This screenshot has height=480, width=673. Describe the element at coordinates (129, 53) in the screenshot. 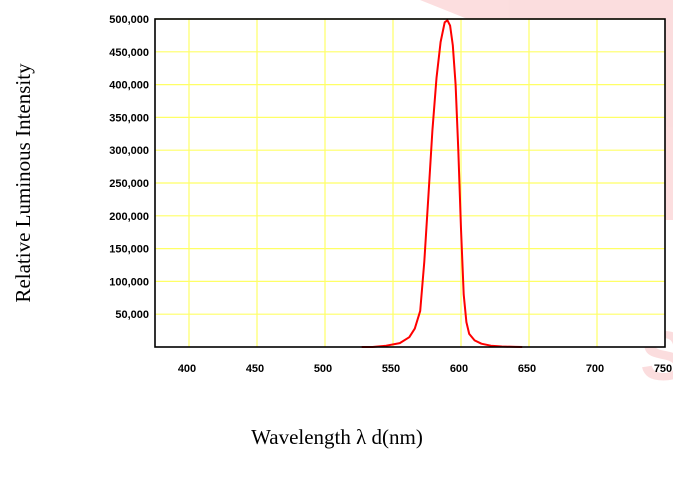

I see `y-tick-label: 450,000` at that location.